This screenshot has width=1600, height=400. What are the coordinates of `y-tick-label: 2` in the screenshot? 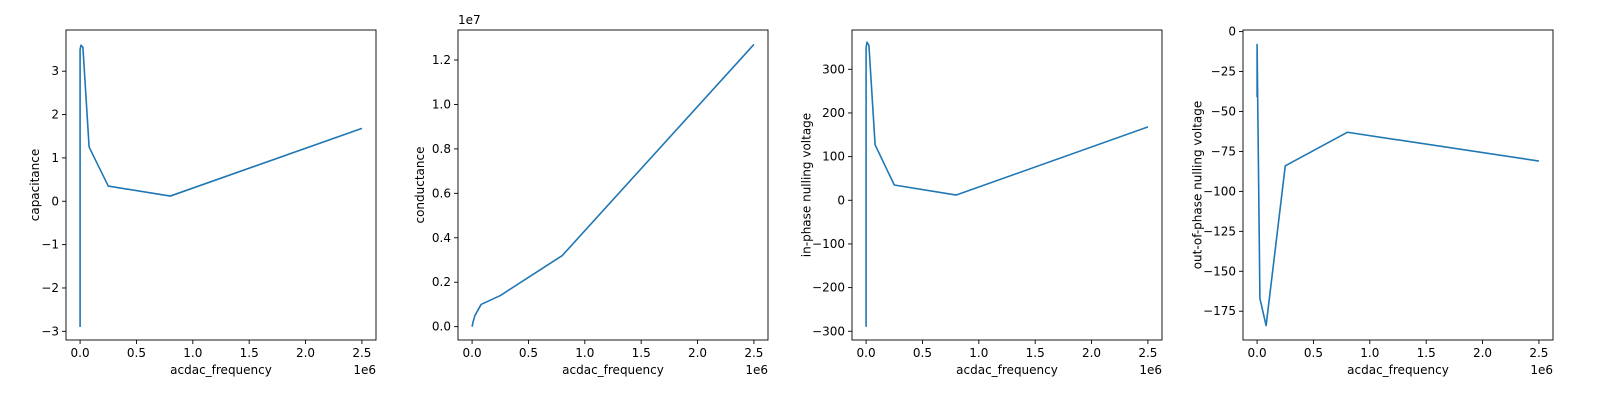 It's located at (55, 115).